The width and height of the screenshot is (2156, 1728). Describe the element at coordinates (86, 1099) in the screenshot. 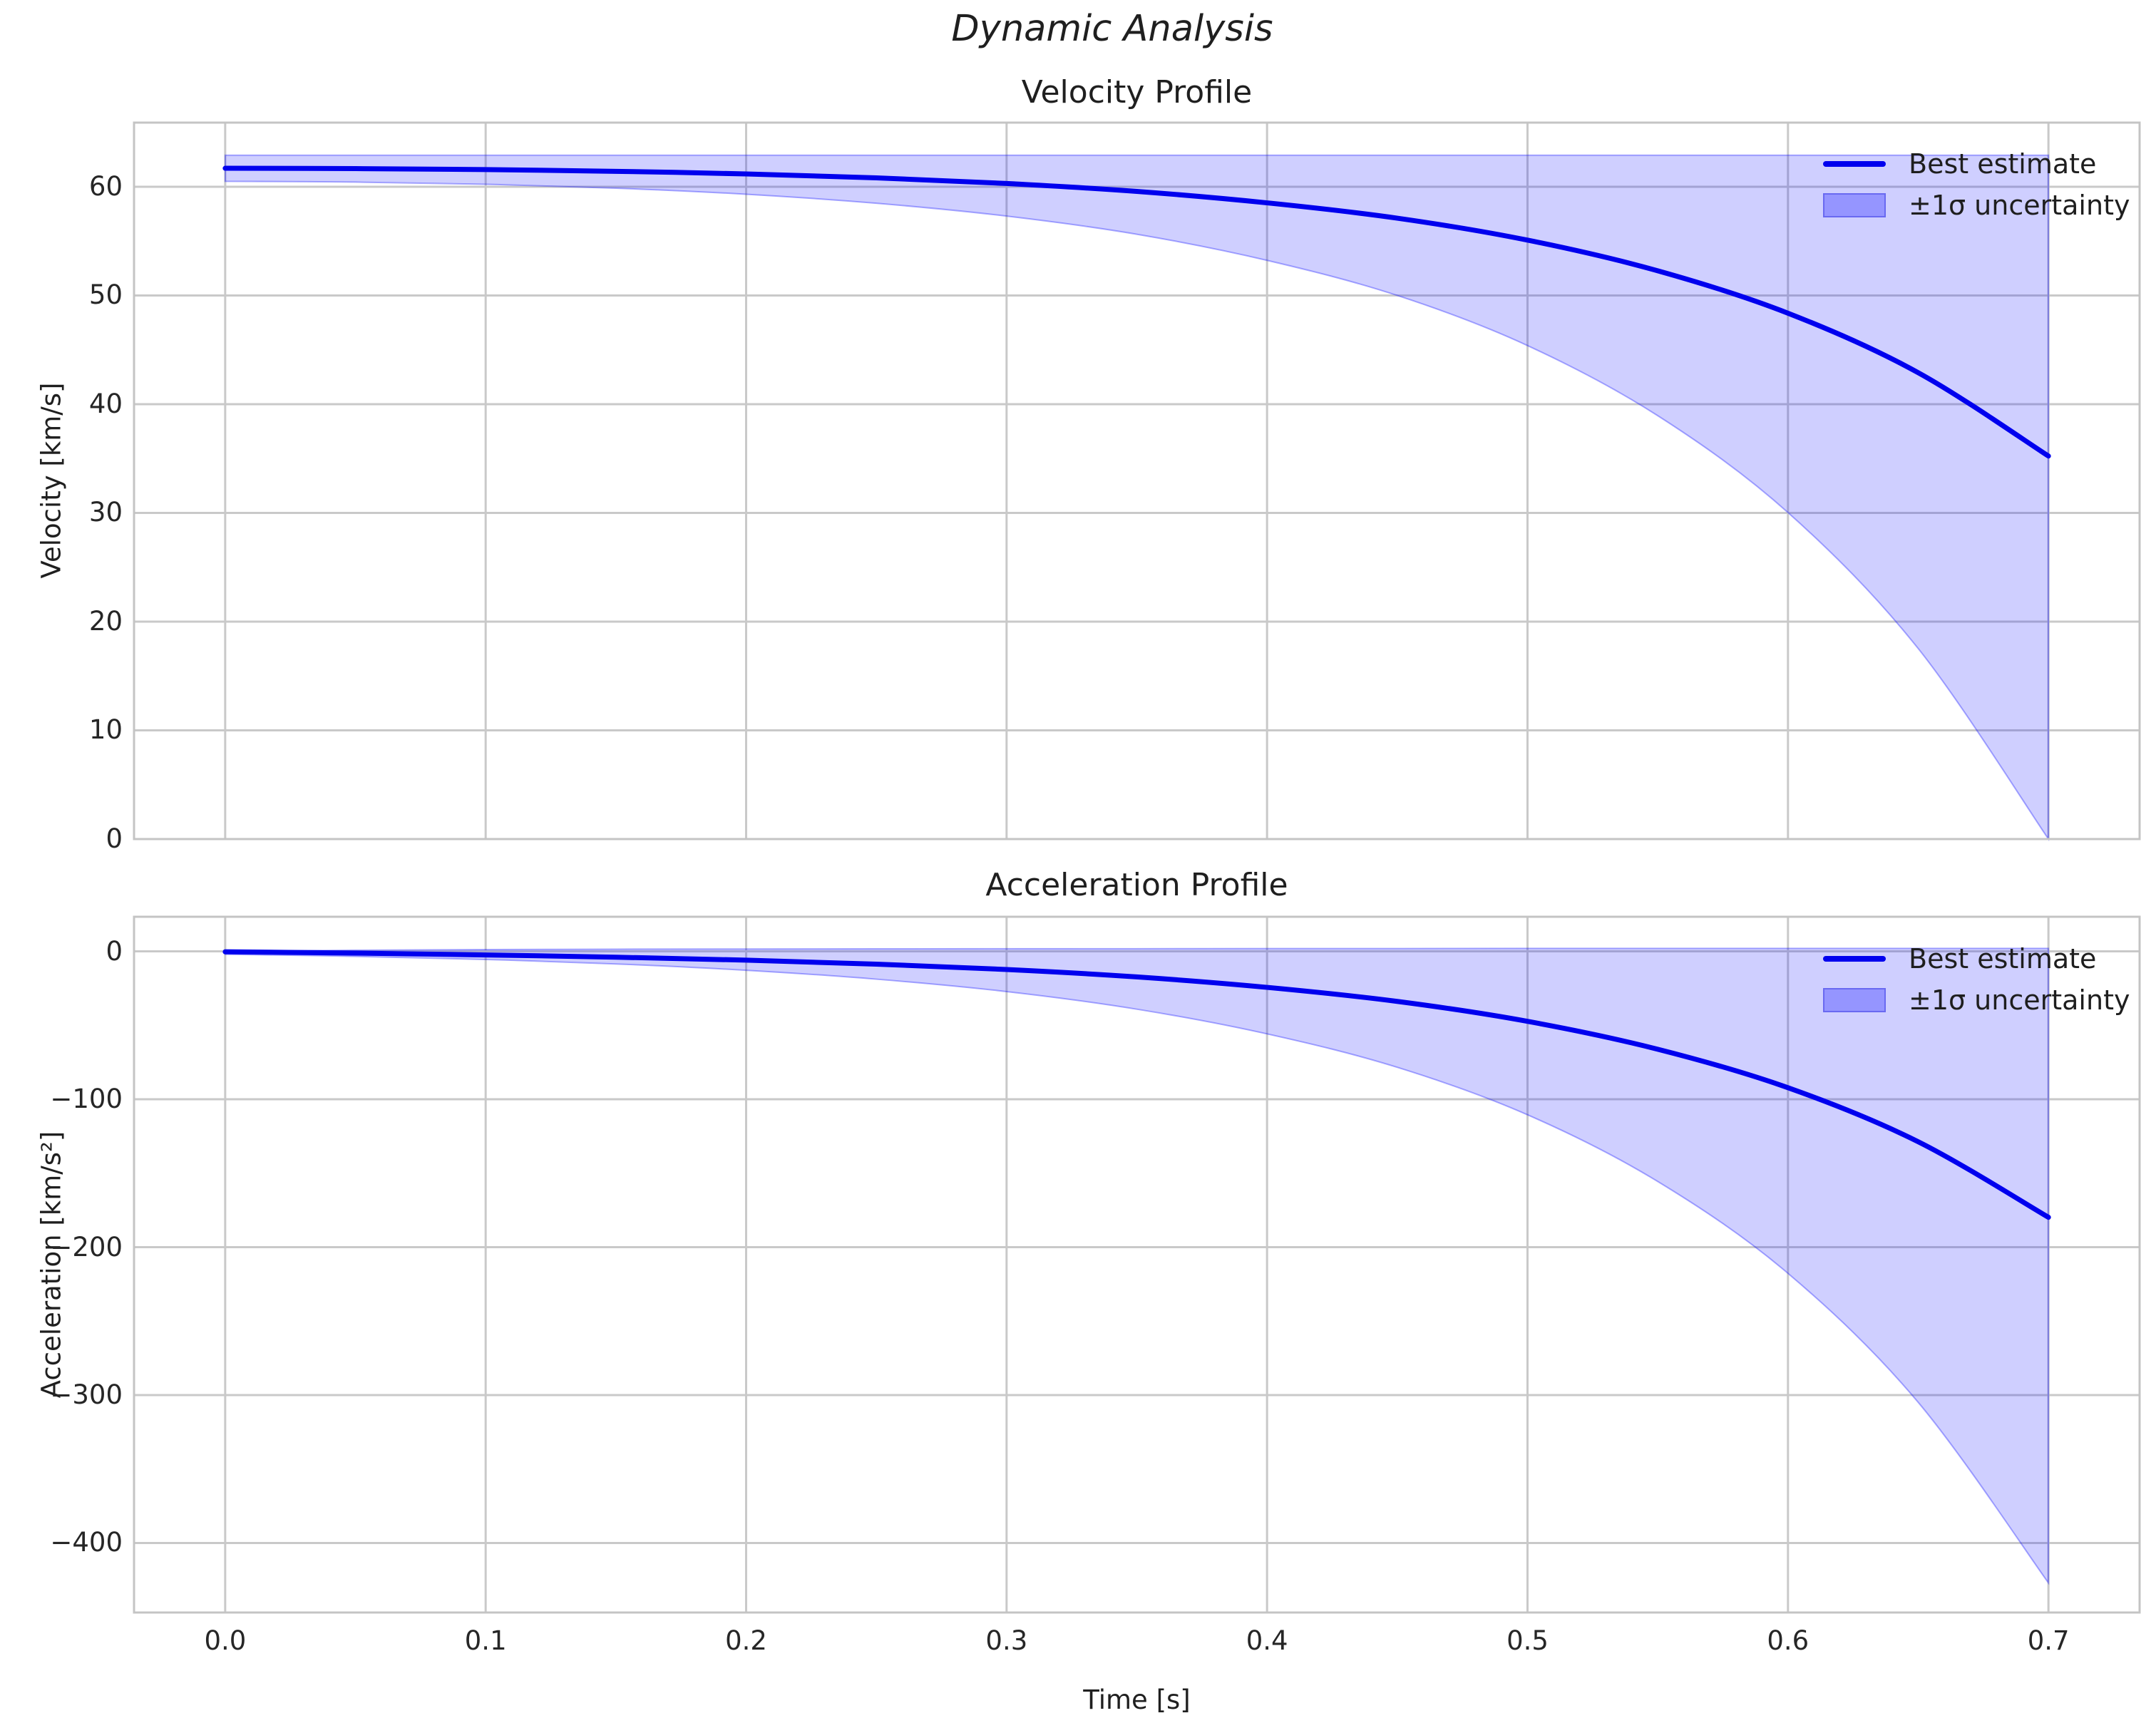

I see `y-tick-label: −100` at that location.